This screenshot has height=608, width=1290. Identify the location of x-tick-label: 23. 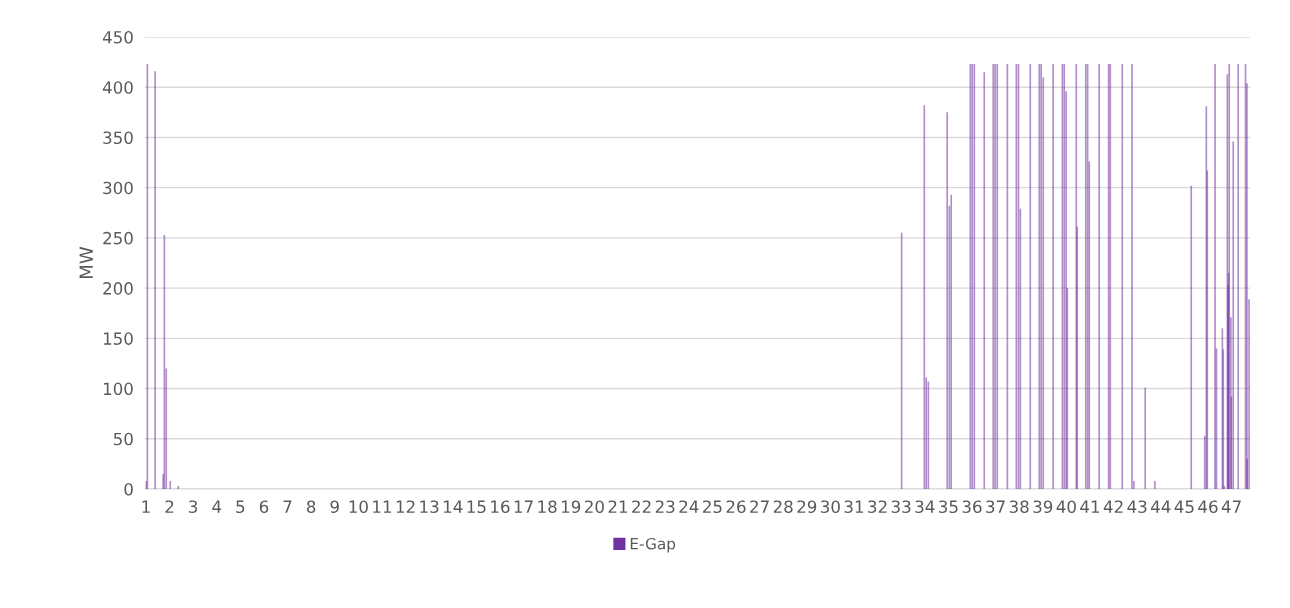
(665, 507).